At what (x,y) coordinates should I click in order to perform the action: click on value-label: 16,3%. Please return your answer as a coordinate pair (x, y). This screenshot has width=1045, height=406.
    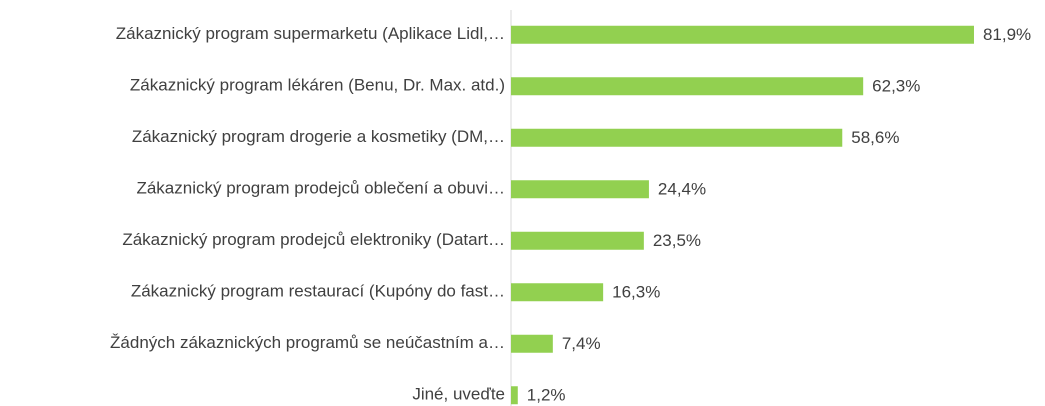
    Looking at the image, I should click on (636, 292).